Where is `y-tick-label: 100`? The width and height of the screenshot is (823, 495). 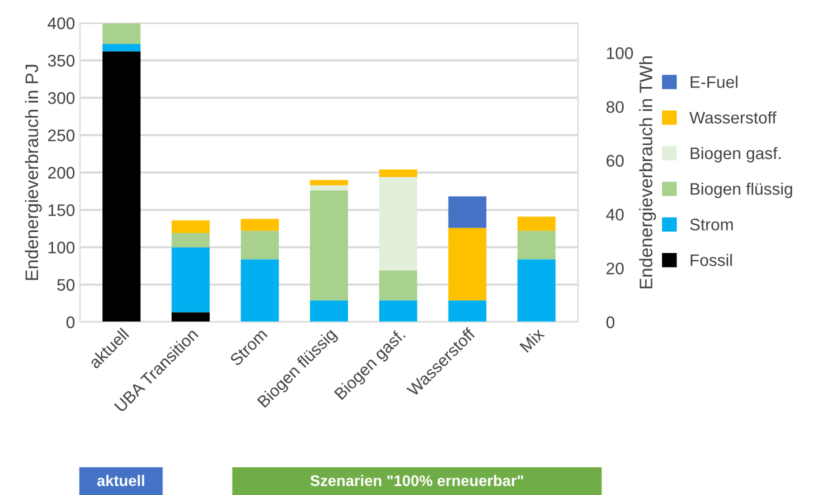 y-tick-label: 100 is located at coordinates (61, 248).